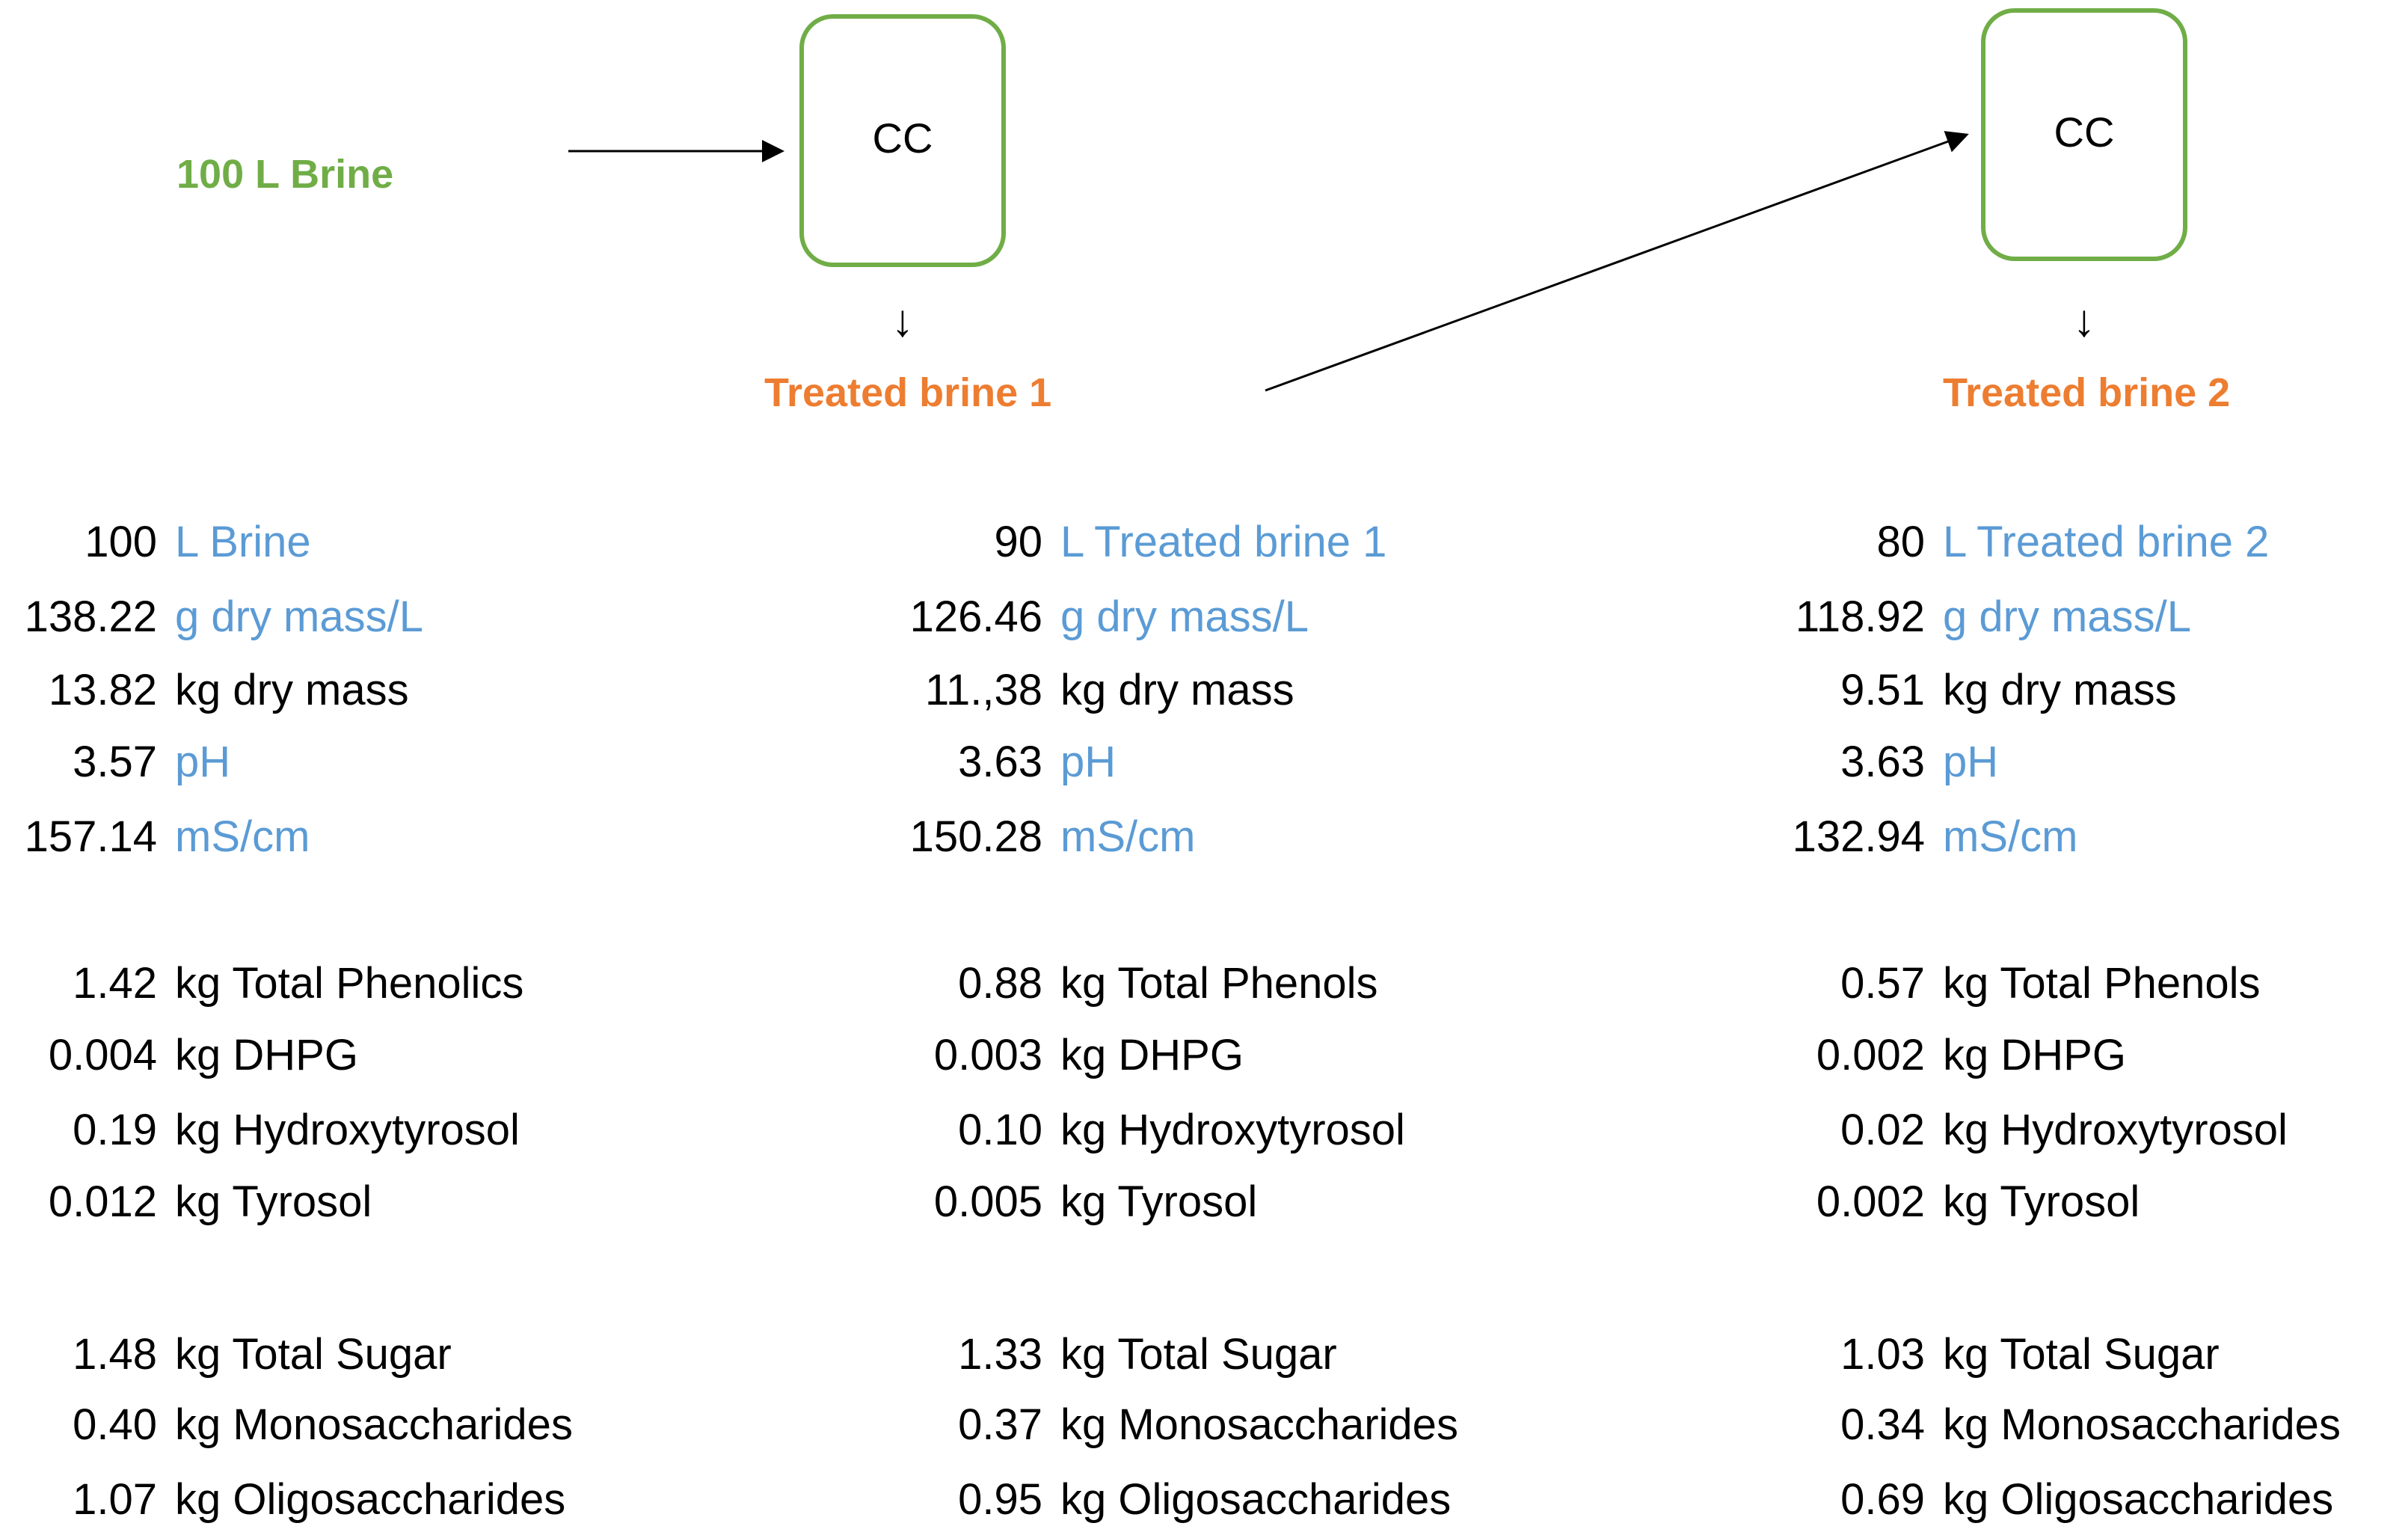  I want to click on row-value: 0.012, so click(102, 1201).